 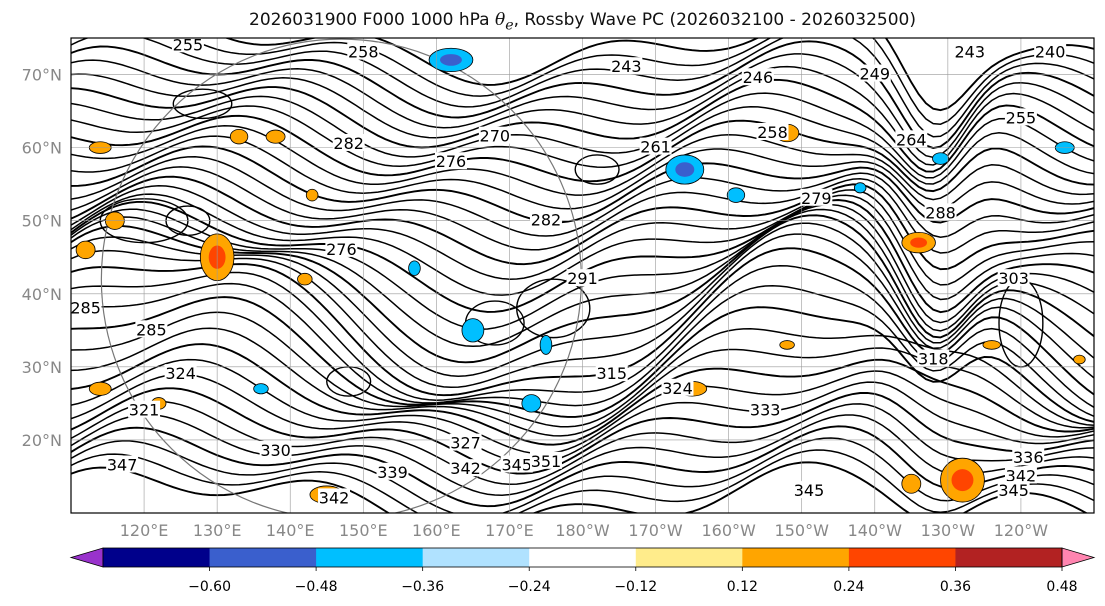 What do you see at coordinates (1078, 557) in the screenshot?
I see `colorbar-extend-max` at bounding box center [1078, 557].